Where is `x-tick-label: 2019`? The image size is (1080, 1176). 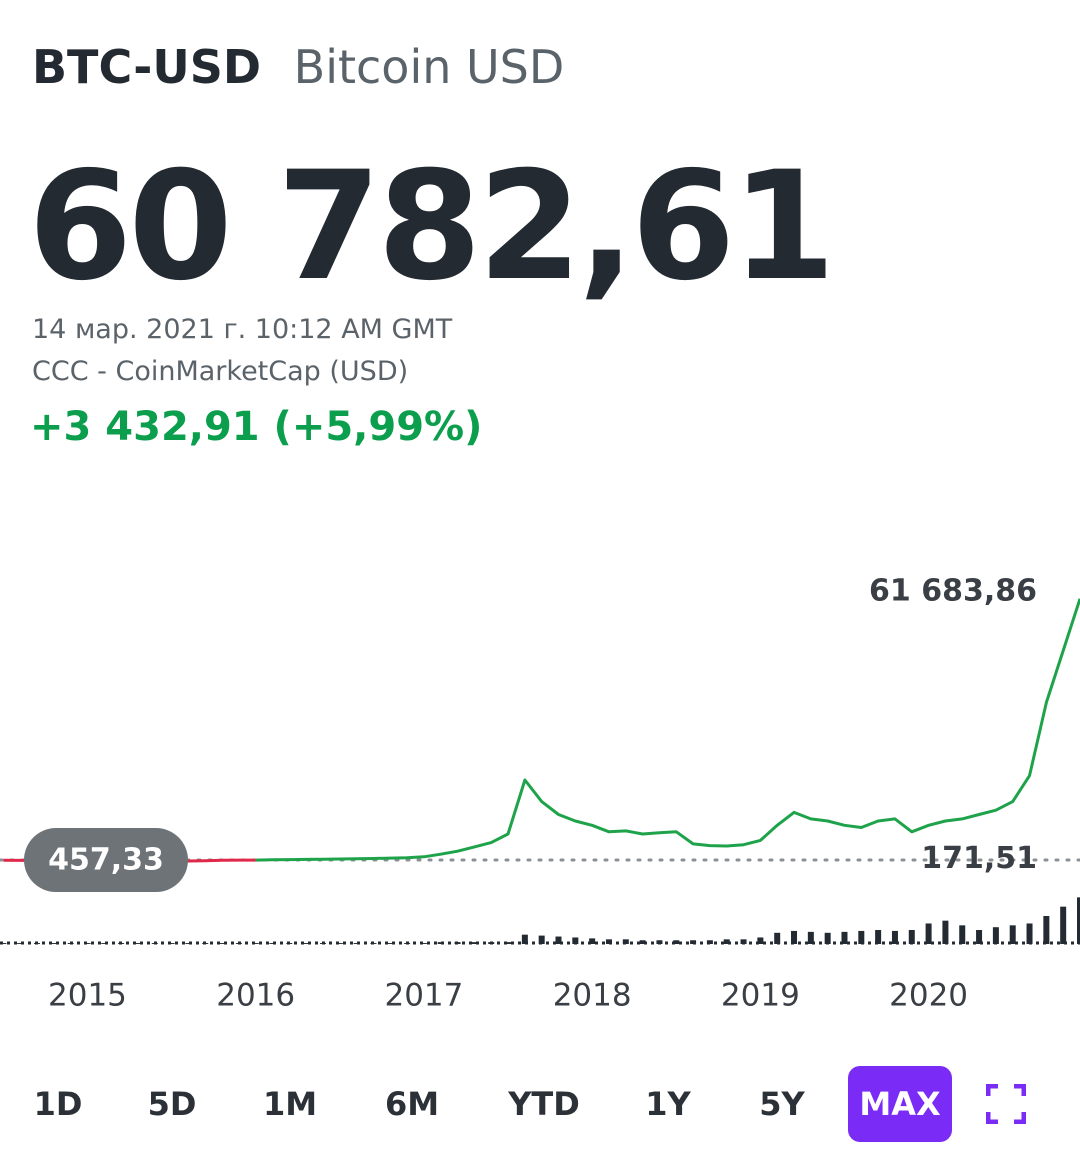
x-tick-label: 2019 is located at coordinates (760, 996).